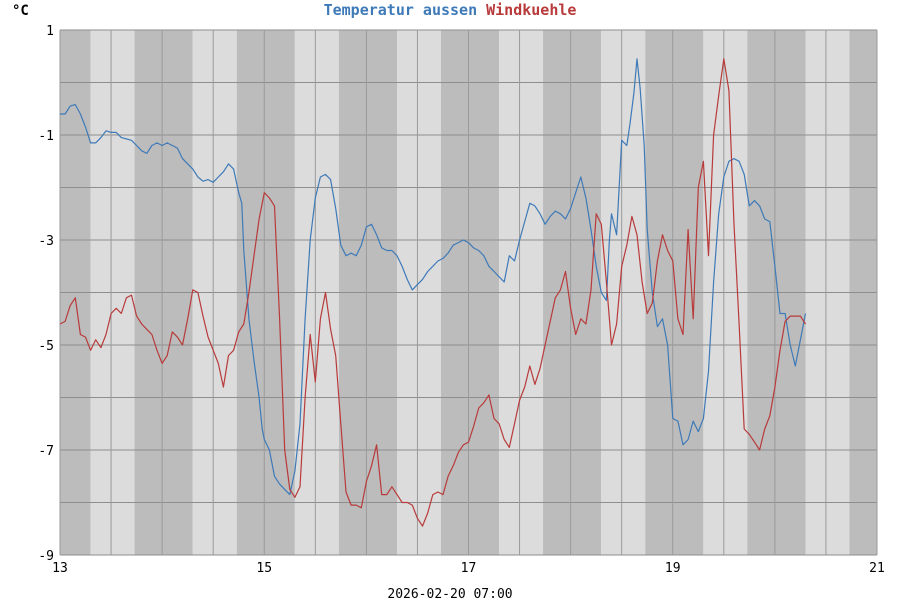 This screenshot has width=900, height=600. Describe the element at coordinates (46, 451) in the screenshot. I see `y-tick-label: -7` at that location.